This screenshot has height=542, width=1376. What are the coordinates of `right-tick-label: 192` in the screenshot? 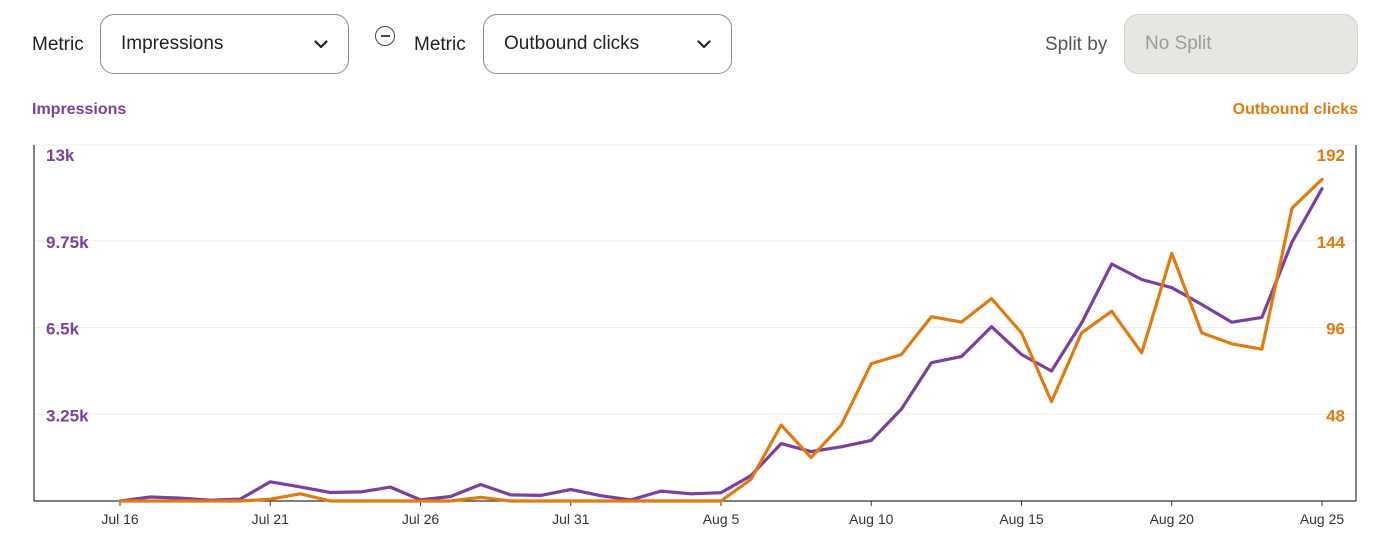 It's located at (1331, 155).